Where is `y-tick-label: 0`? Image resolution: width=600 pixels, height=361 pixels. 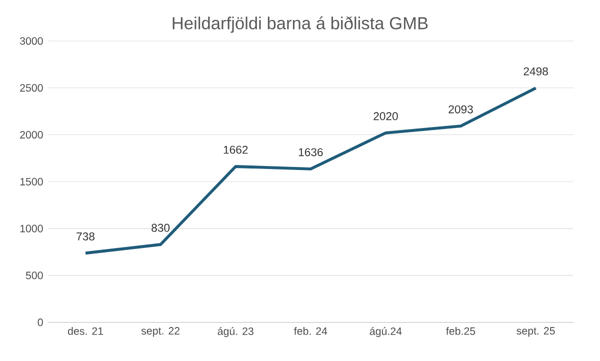
y-tick-label: 0 is located at coordinates (40, 322).